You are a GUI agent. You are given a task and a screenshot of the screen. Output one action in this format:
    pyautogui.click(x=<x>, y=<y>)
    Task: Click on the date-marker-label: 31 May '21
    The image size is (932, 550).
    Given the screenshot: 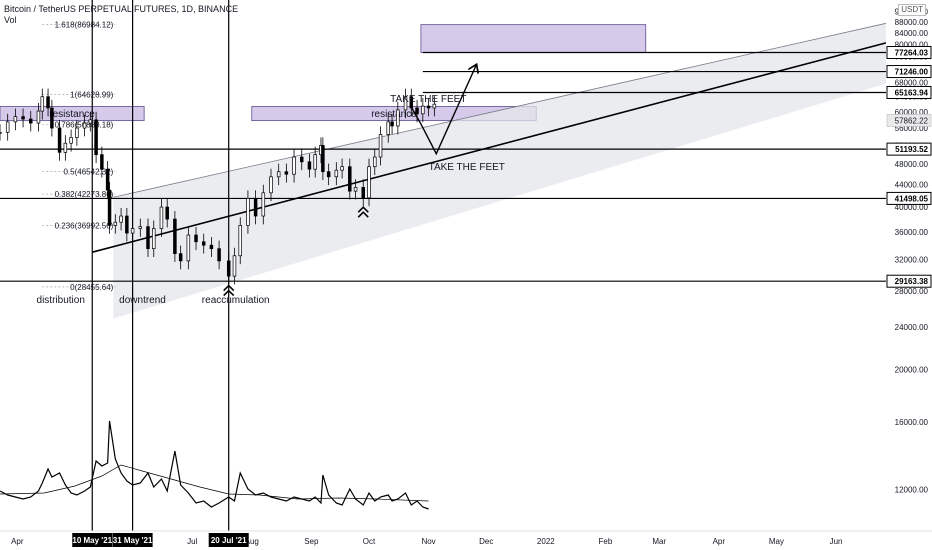 What is the action you would take?
    pyautogui.click(x=133, y=540)
    